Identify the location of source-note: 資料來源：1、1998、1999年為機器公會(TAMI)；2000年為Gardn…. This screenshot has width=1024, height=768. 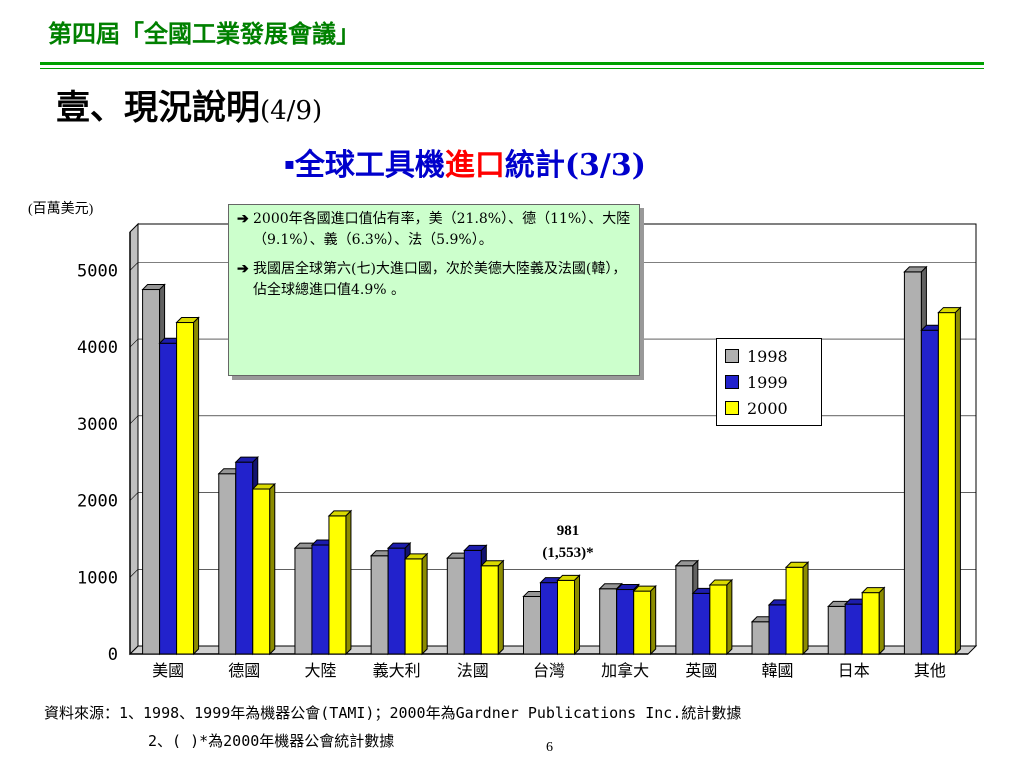
(393, 713).